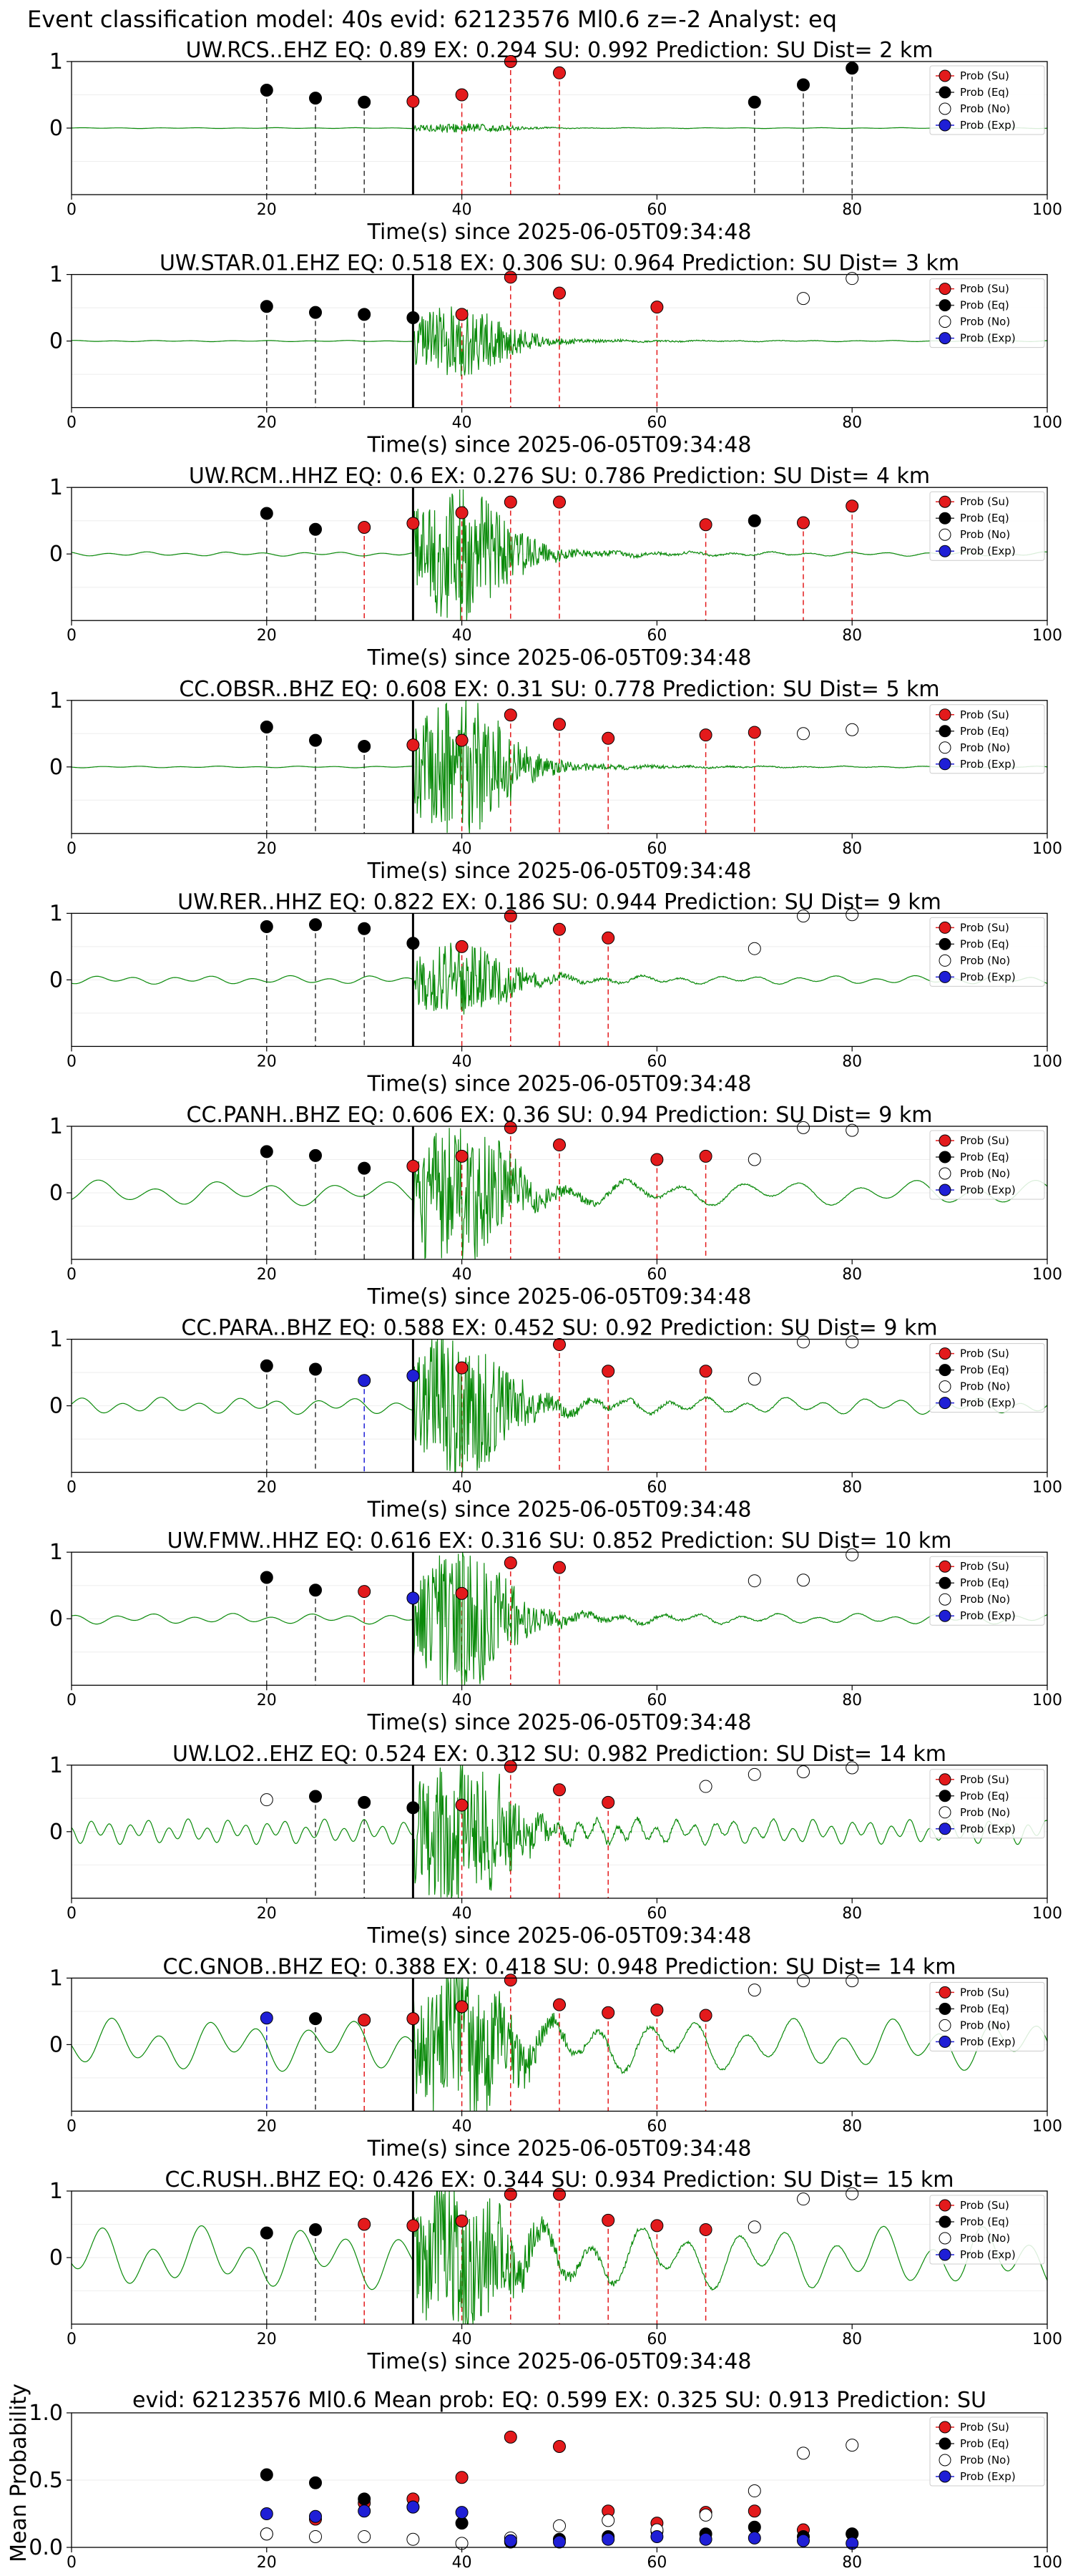 The width and height of the screenshot is (1073, 2576). What do you see at coordinates (462, 2126) in the screenshot?
I see `x-tick-label: 40` at bounding box center [462, 2126].